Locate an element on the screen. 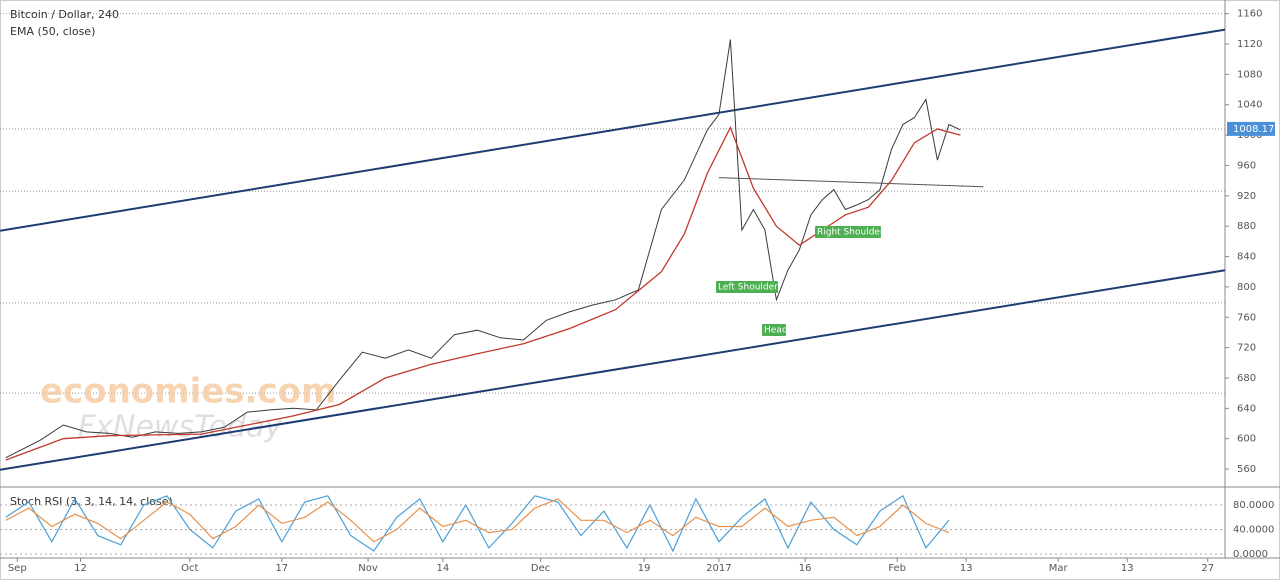  annotation: Right Shoulder is located at coordinates (850, 233).